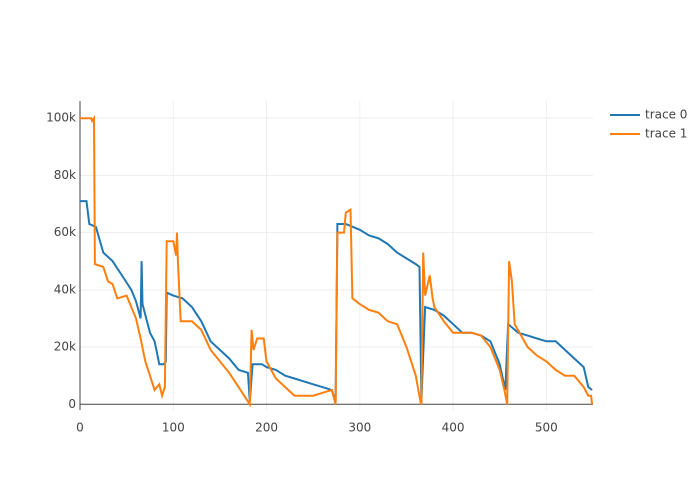  What do you see at coordinates (666, 115) in the screenshot?
I see `legend-label: trace 0` at bounding box center [666, 115].